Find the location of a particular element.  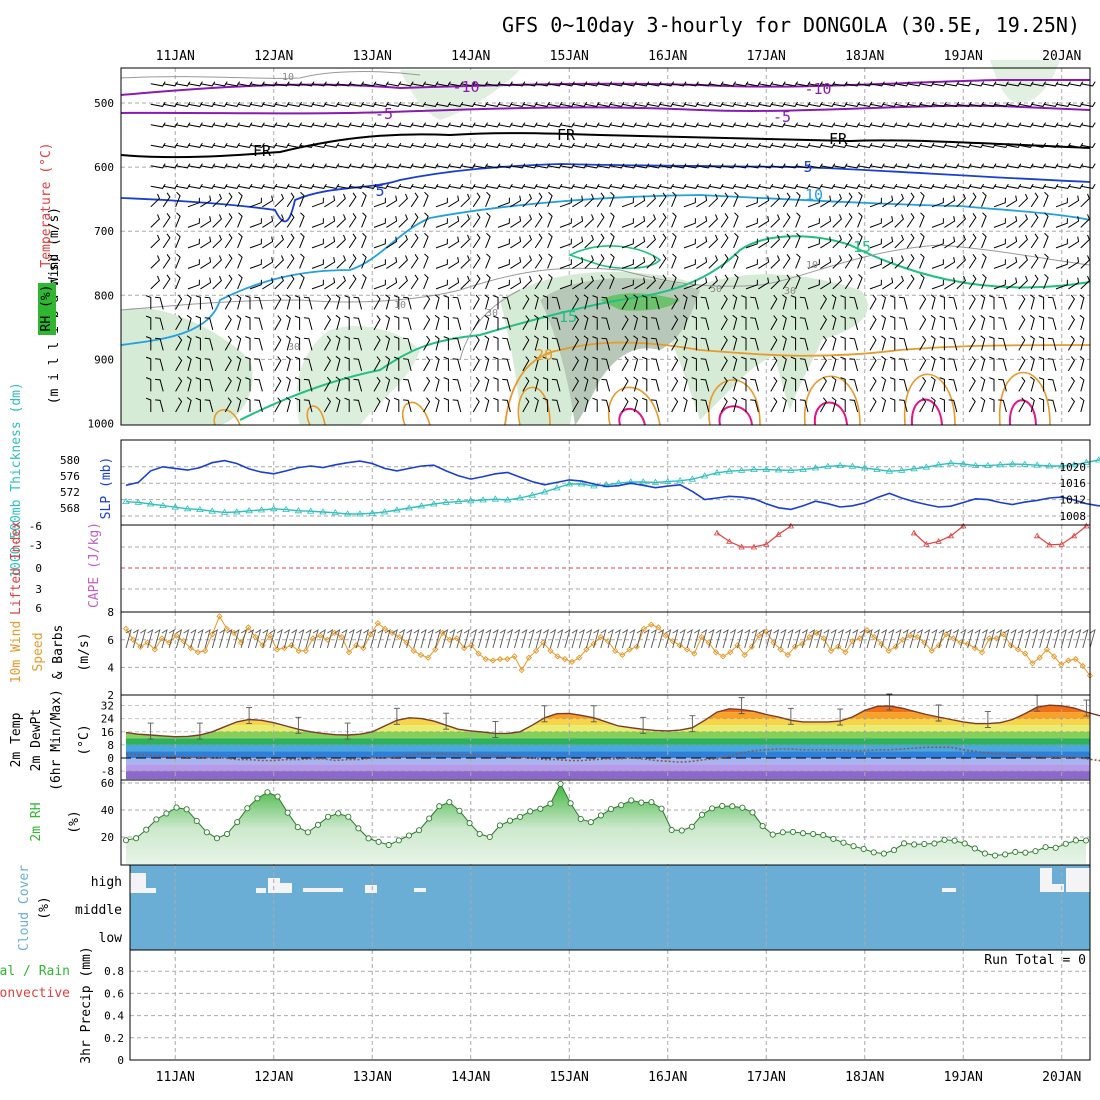

contour-line is located at coordinates (665, 328).